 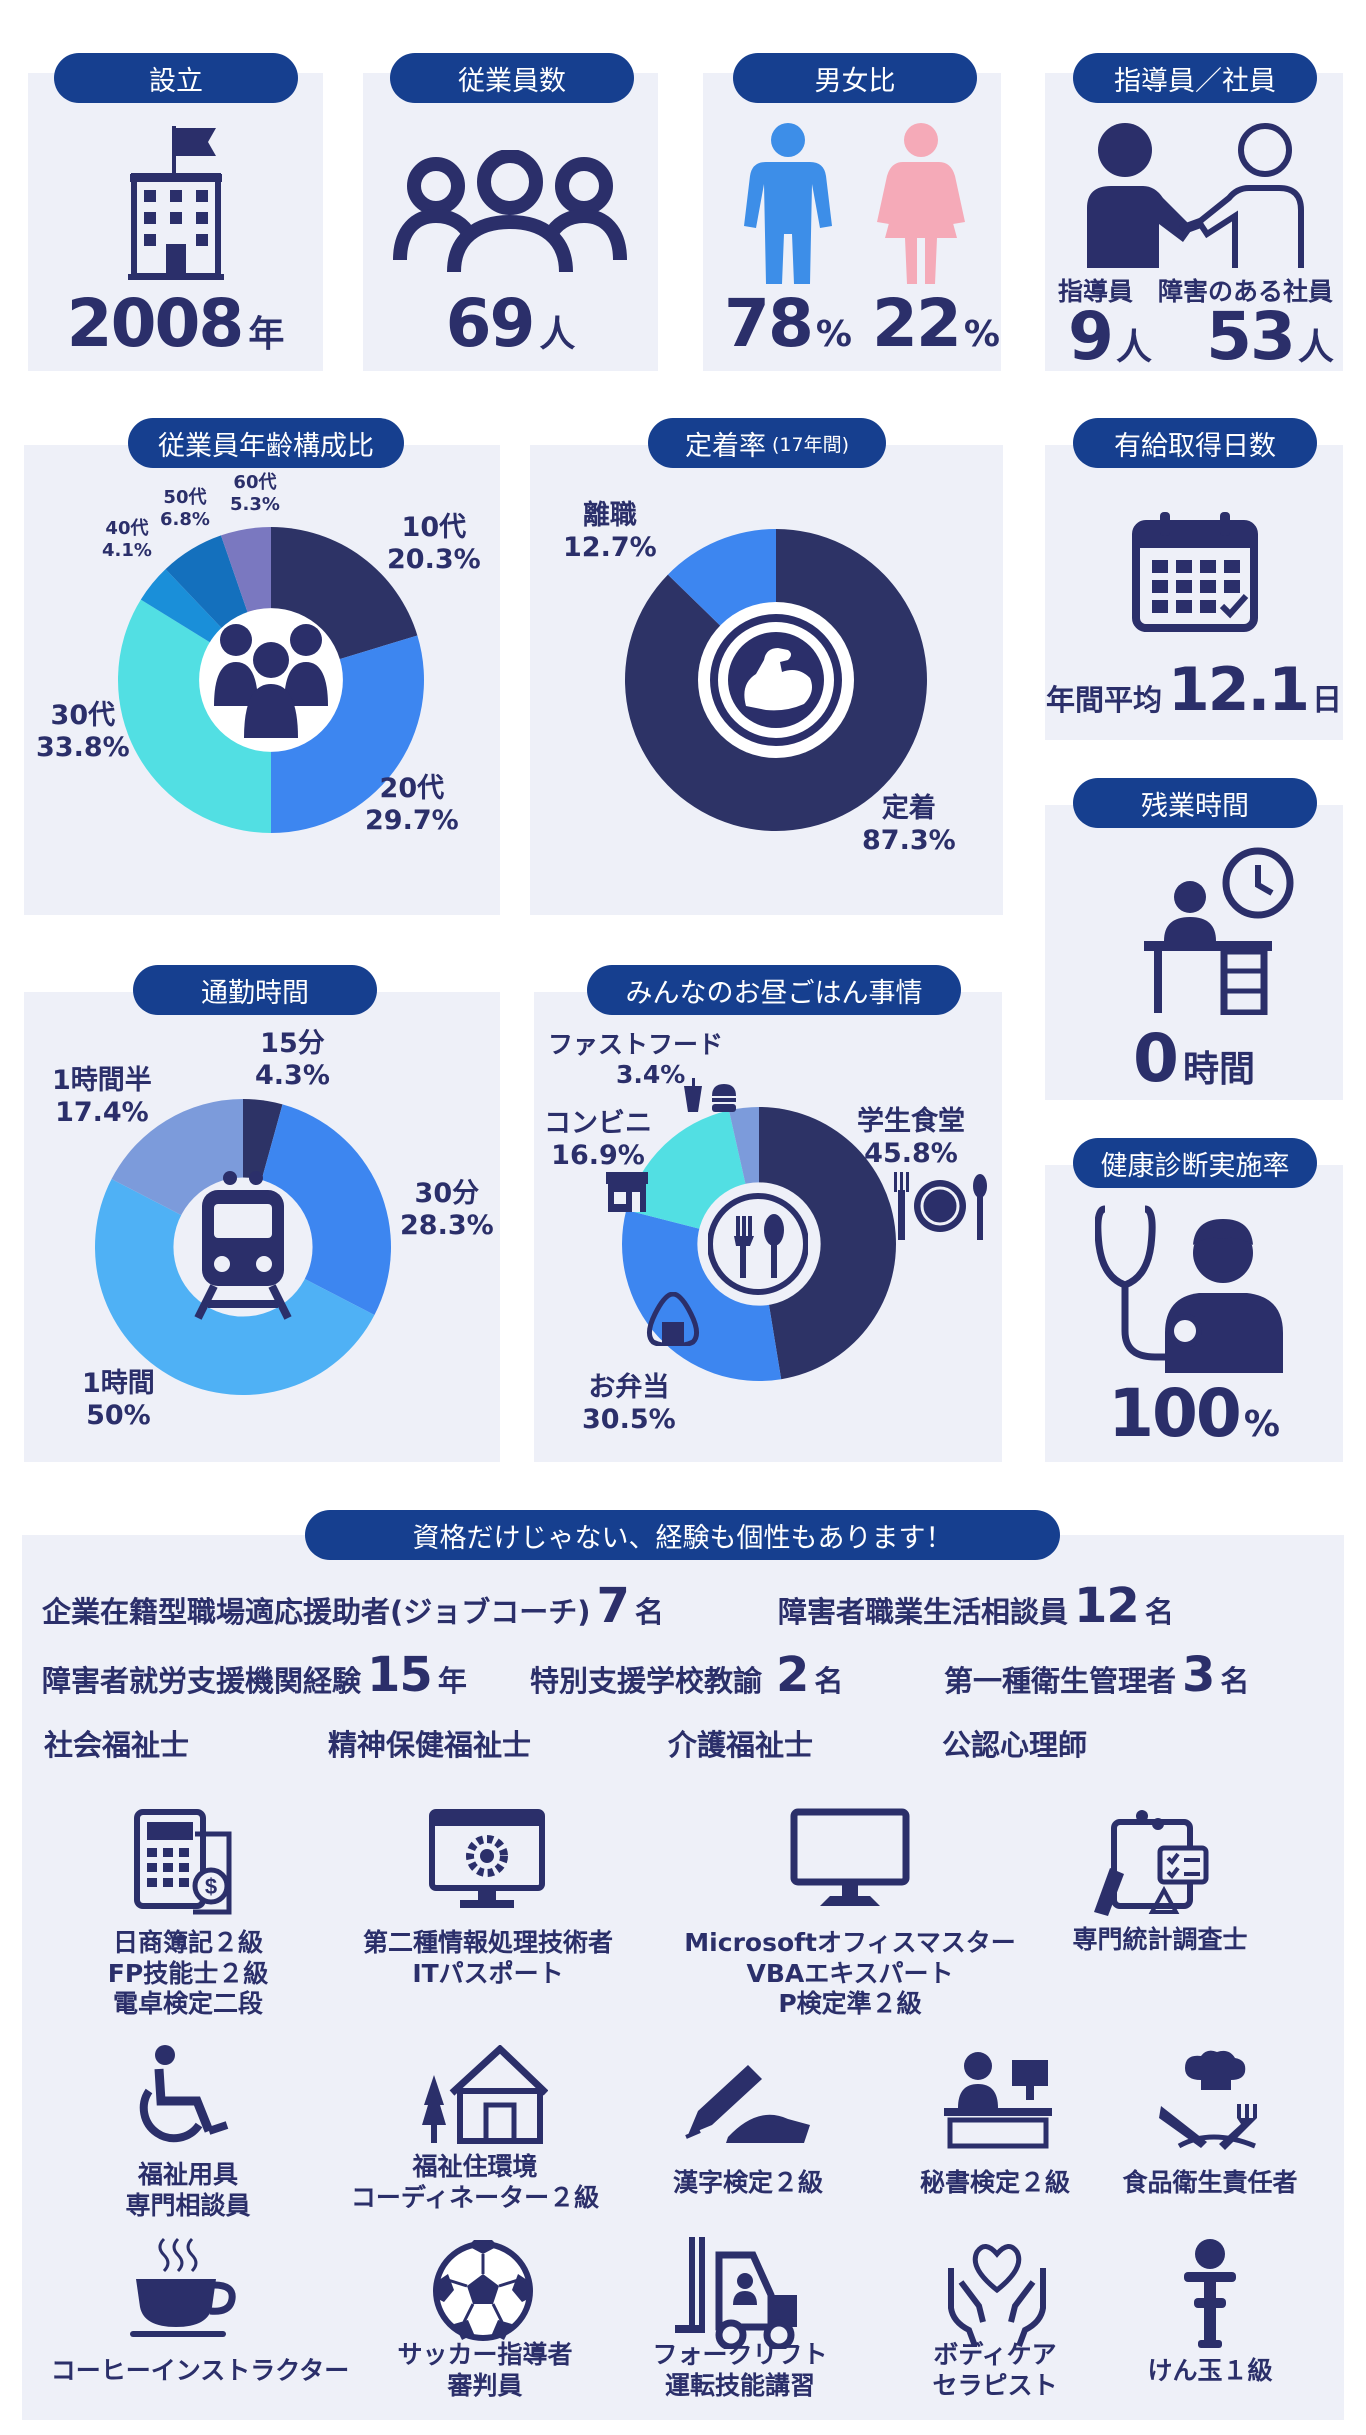 I want to click on plate-cutlery-icon, so click(x=940, y=1206).